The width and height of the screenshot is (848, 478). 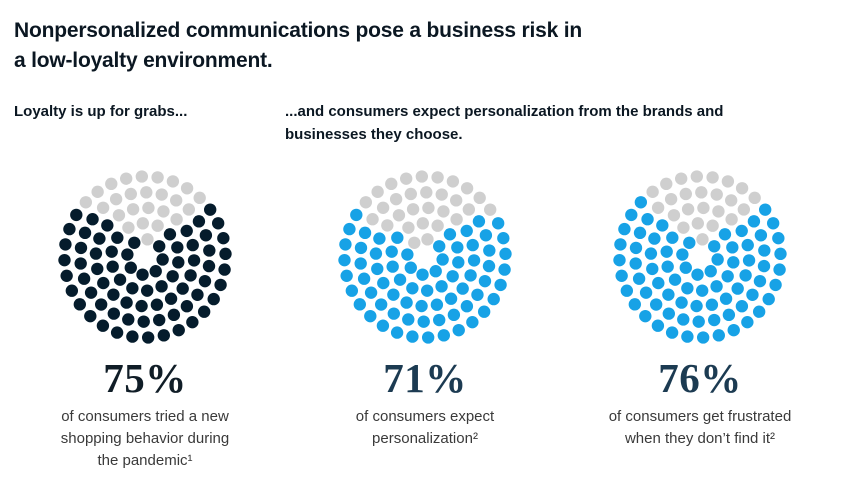 I want to click on pct-value-76: 76%, so click(x=700, y=378).